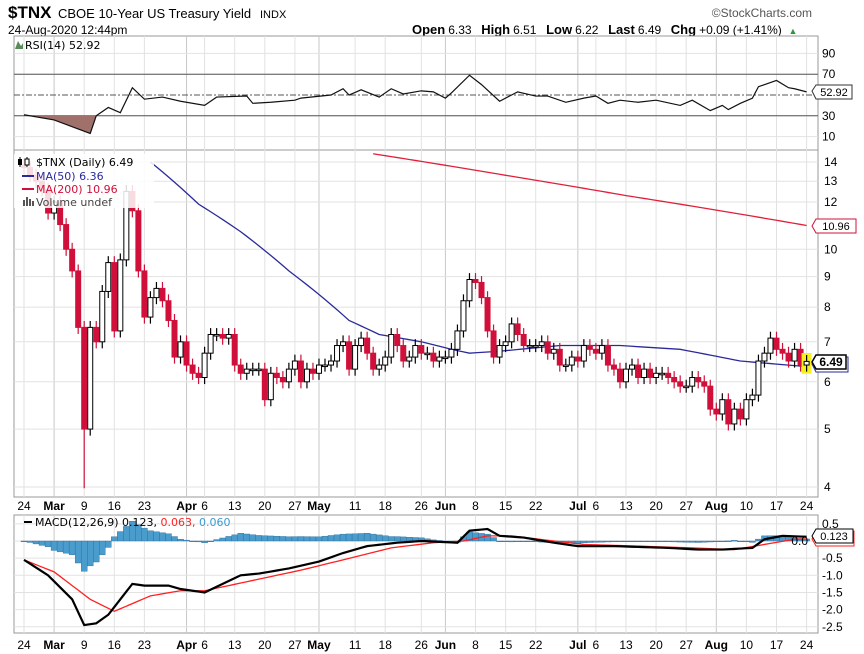 Image resolution: width=864 pixels, height=654 pixels. Describe the element at coordinates (319, 645) in the screenshot. I see `date-label: May` at that location.